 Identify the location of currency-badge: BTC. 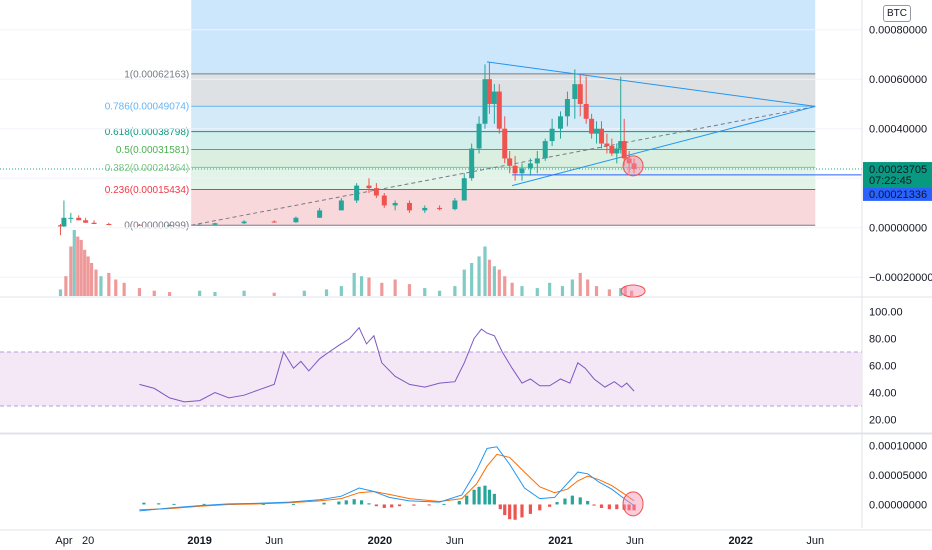
(897, 13).